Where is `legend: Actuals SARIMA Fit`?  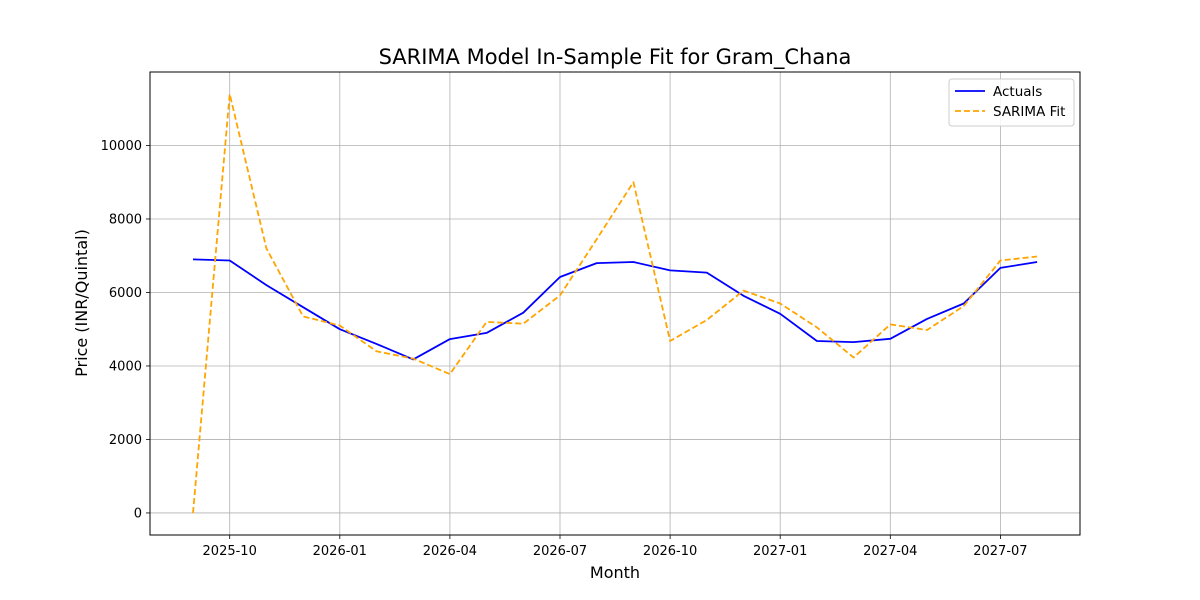 legend: Actuals SARIMA Fit is located at coordinates (1011, 102).